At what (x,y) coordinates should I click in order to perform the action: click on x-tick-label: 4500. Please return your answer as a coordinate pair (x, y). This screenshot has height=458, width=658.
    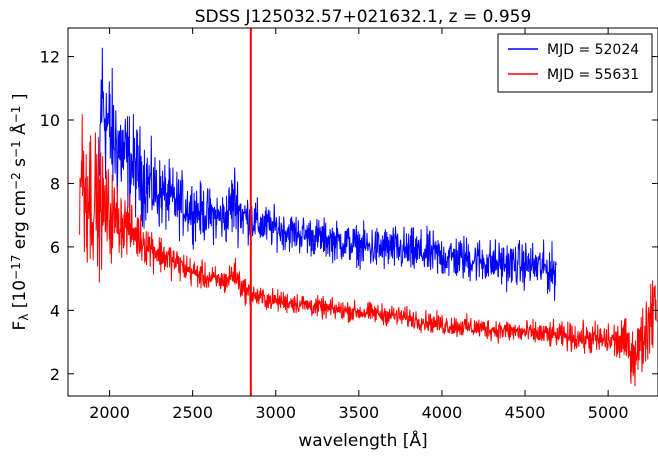
    Looking at the image, I should click on (525, 412).